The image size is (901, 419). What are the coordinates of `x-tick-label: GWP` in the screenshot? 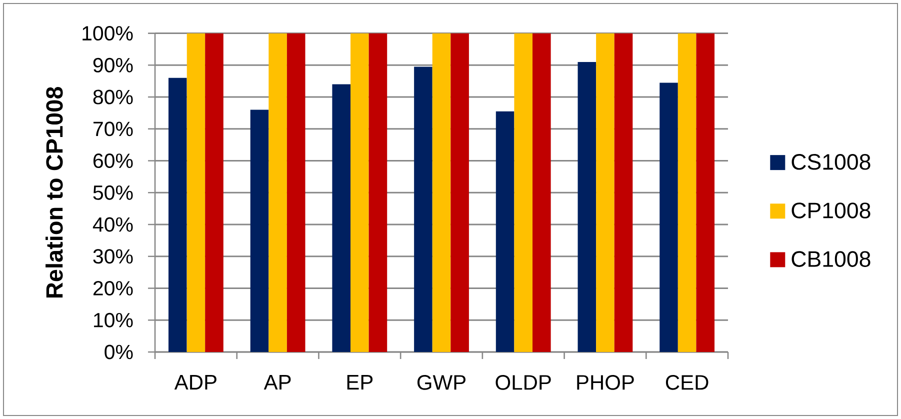 It's located at (441, 382).